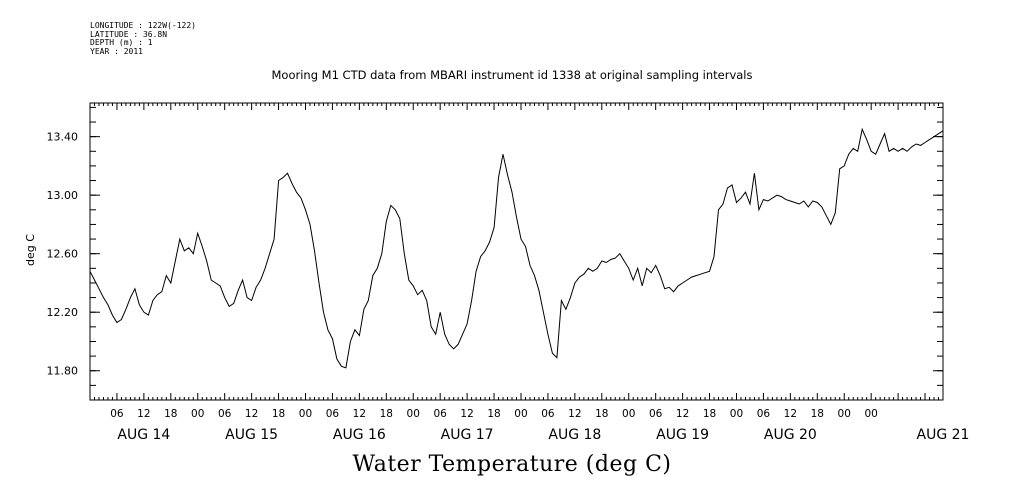 The image size is (1009, 504). Describe the element at coordinates (574, 435) in the screenshot. I see `x-day-label: AUG 18` at that location.